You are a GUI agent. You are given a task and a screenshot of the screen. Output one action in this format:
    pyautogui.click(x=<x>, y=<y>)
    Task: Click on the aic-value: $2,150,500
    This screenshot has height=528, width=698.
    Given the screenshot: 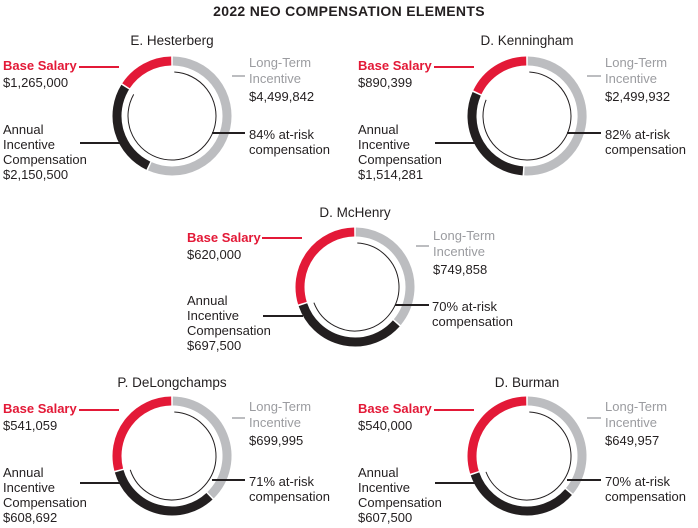 What is the action you would take?
    pyautogui.click(x=36, y=174)
    